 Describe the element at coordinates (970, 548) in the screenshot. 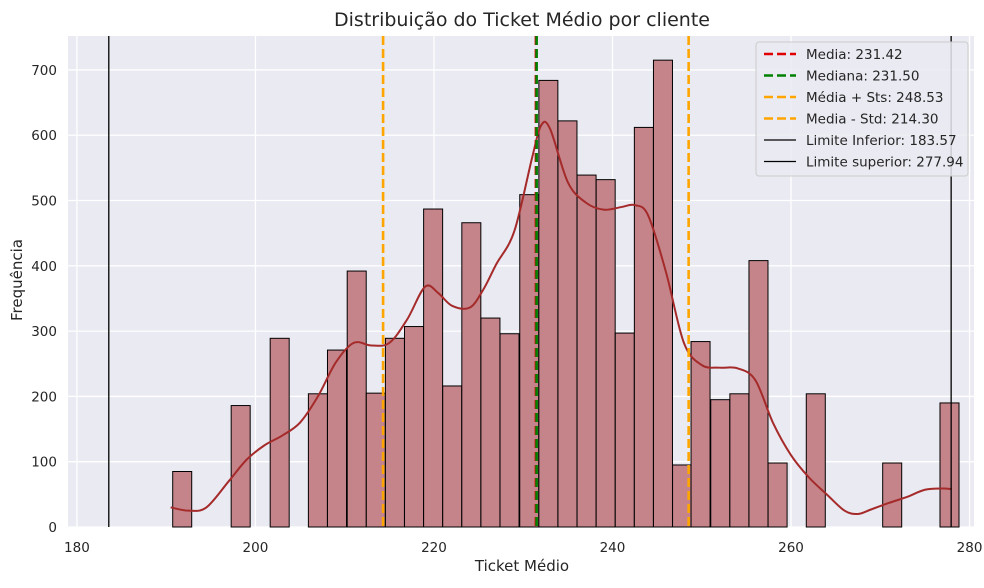

I see `x-tick-label: 280` at that location.